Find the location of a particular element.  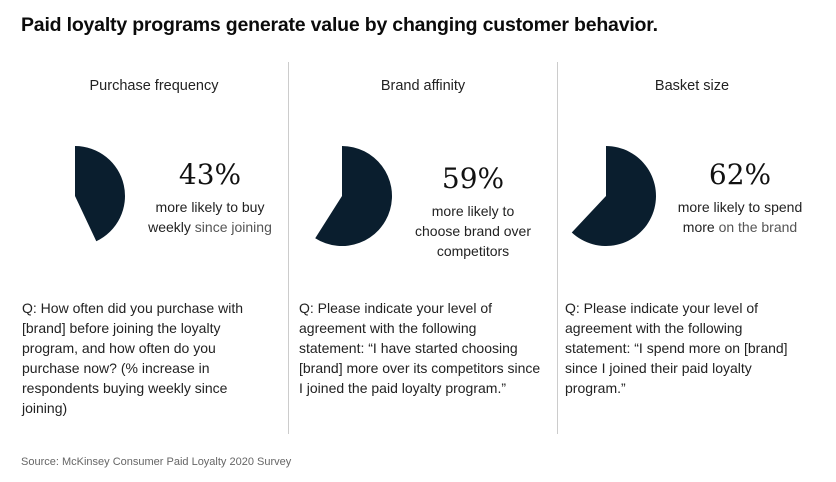

panel-title: Brand affinity is located at coordinates (423, 86).